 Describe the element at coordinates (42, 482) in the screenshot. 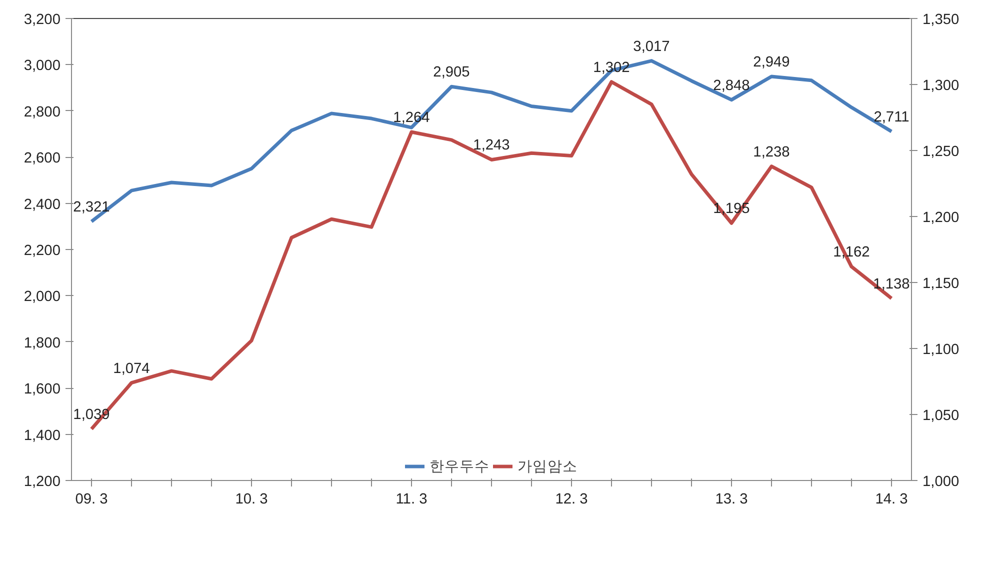

I see `y-tick-label: 1,200` at that location.